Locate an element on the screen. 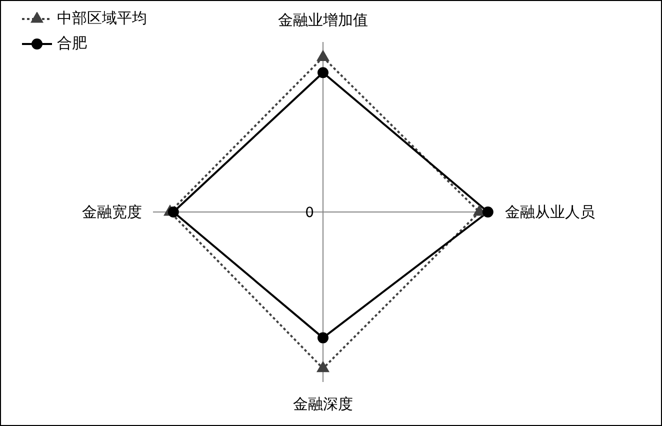 This screenshot has height=426, width=662. text: 0 is located at coordinates (309, 213).